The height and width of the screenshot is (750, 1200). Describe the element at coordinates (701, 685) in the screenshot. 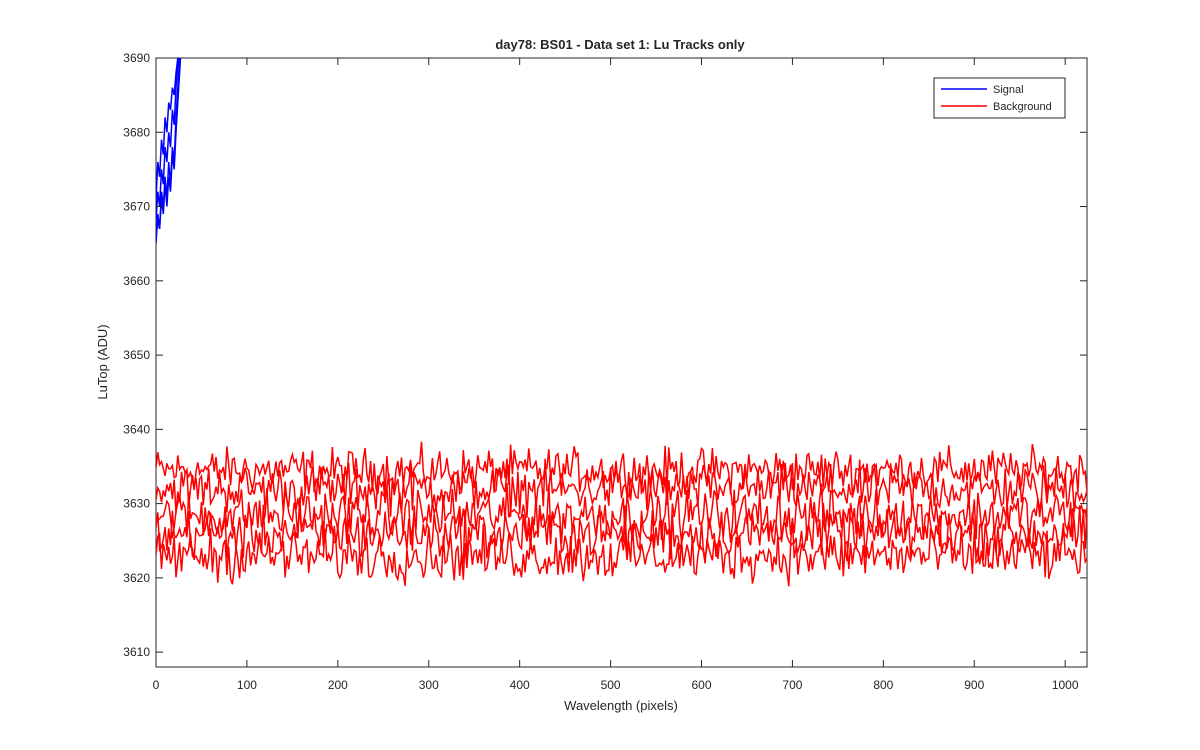

I see `x-tick-label: 600` at that location.